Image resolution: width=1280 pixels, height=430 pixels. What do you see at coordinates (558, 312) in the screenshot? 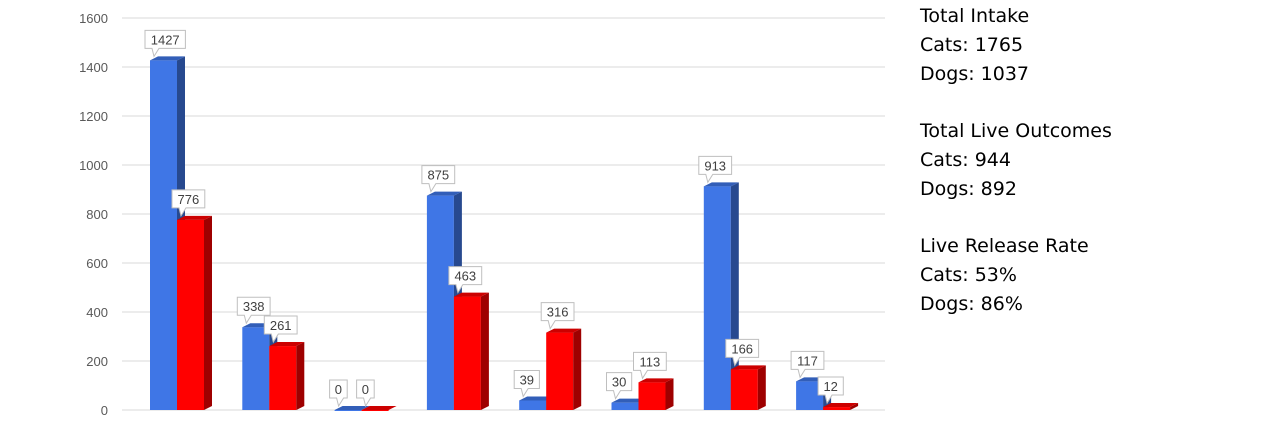
I see `svg-text: 316` at bounding box center [558, 312].